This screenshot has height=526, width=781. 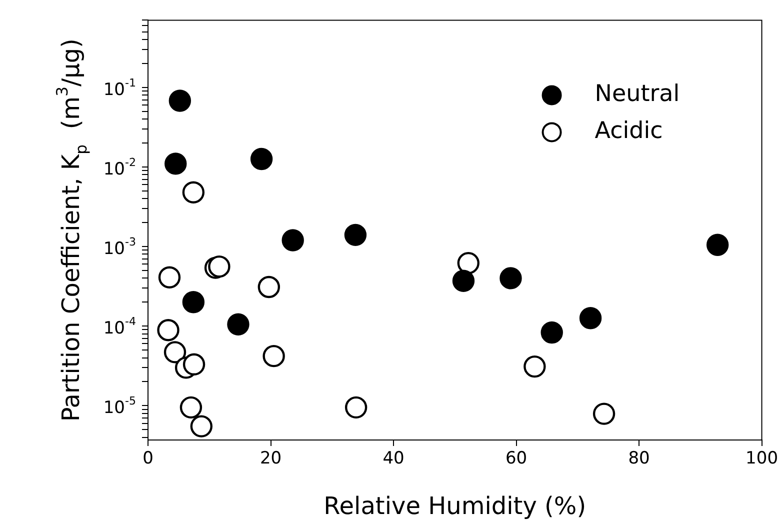 I want to click on legend-label: Neutral, so click(x=637, y=94).